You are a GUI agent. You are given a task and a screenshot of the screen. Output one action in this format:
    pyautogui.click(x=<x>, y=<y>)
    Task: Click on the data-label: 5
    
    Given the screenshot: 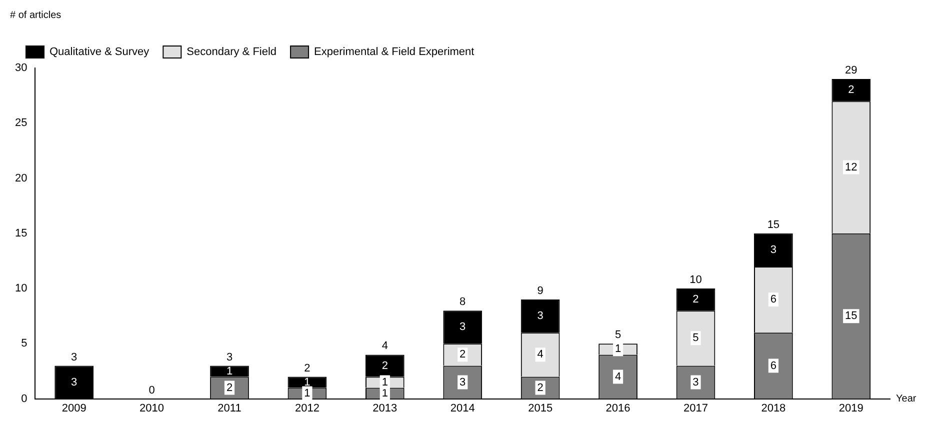 What is the action you would take?
    pyautogui.click(x=695, y=338)
    